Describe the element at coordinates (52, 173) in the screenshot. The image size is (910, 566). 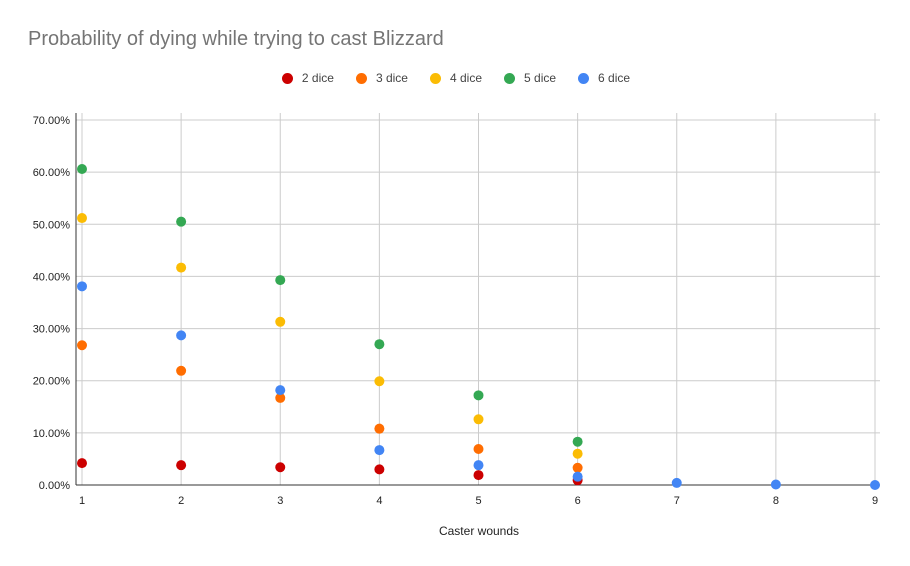
I see `y-tick-label: 60.00%` at that location.